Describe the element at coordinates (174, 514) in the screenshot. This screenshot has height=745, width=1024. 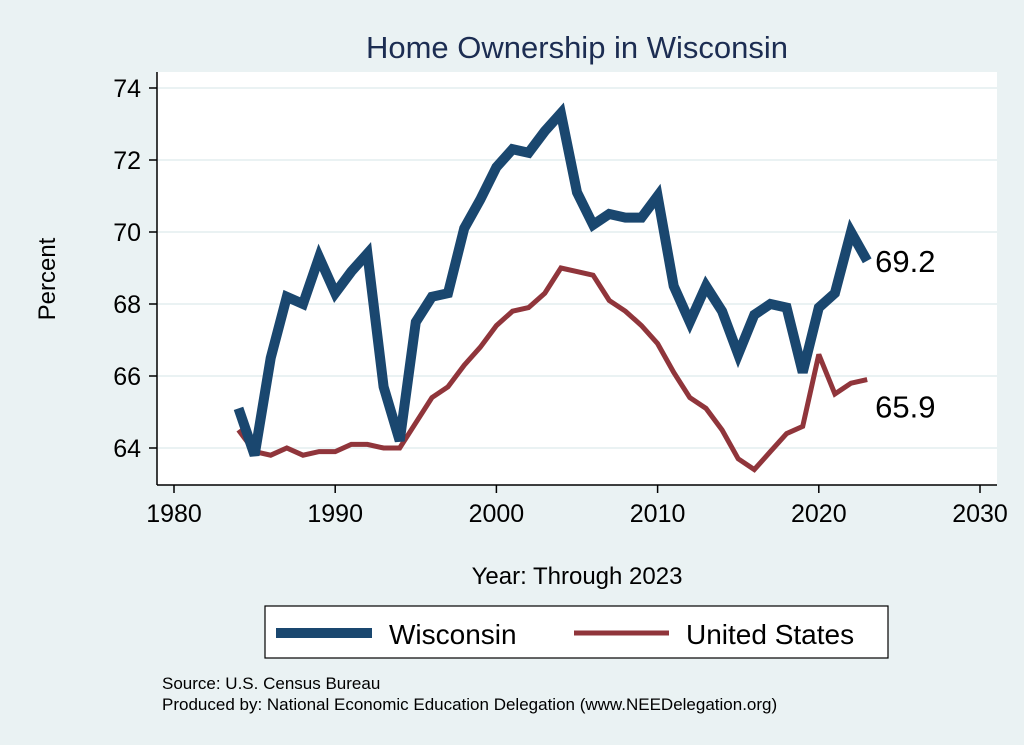
I see `x-tick-label: 1980` at that location.